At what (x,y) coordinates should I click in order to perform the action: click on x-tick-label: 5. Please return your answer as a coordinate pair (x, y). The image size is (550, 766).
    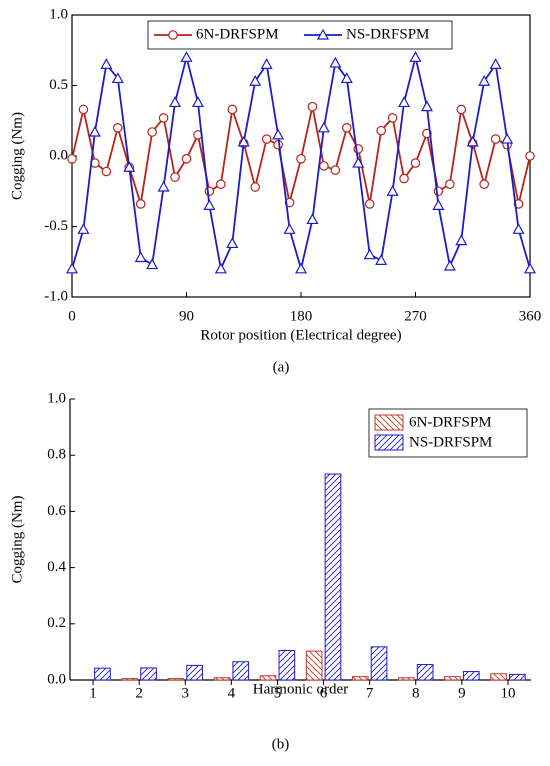
    Looking at the image, I should click on (278, 693).